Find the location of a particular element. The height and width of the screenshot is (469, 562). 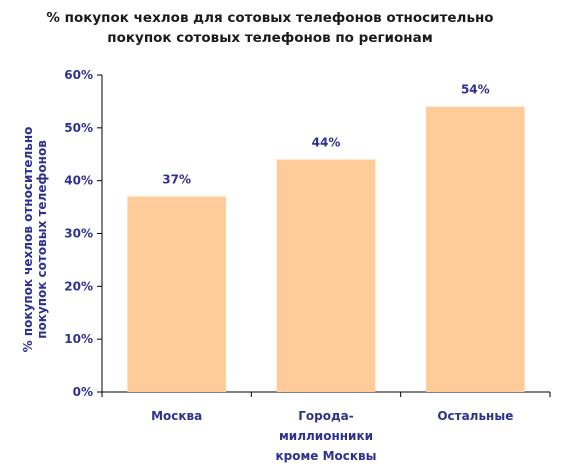

x-category-label-line: Москва is located at coordinates (176, 416).